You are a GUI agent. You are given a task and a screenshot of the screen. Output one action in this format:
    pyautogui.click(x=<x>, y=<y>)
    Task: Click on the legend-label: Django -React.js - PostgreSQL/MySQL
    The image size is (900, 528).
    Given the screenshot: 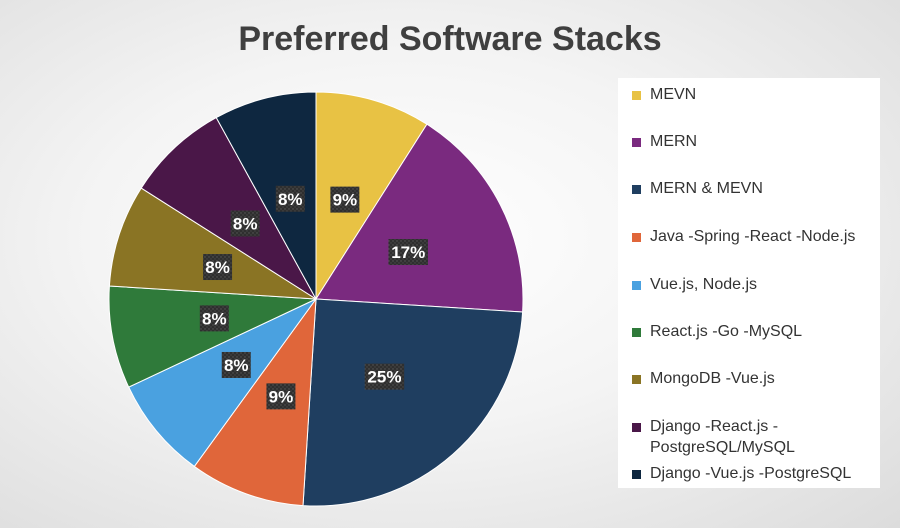 What is the action you would take?
    pyautogui.click(x=722, y=437)
    